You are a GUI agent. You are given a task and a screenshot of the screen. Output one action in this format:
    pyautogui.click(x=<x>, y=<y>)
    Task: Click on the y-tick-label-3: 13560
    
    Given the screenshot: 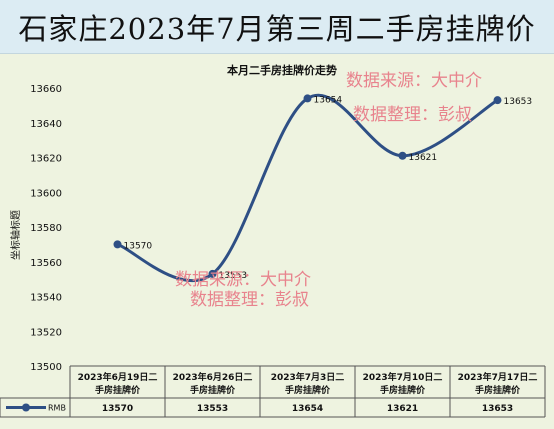 What is the action you would take?
    pyautogui.click(x=46, y=263)
    